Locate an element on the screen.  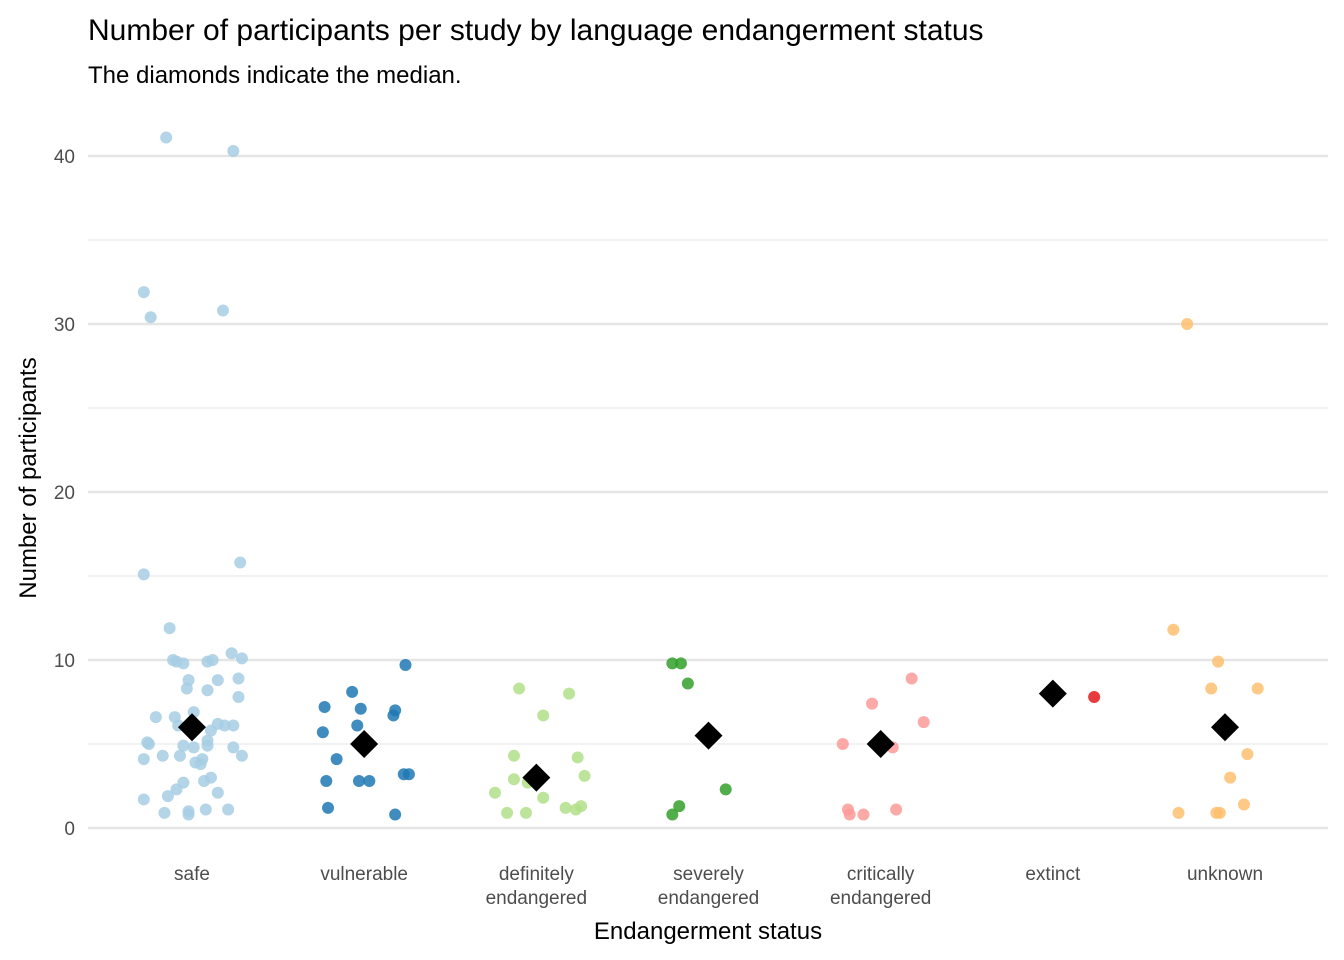
median-diamonds is located at coordinates (708, 735).